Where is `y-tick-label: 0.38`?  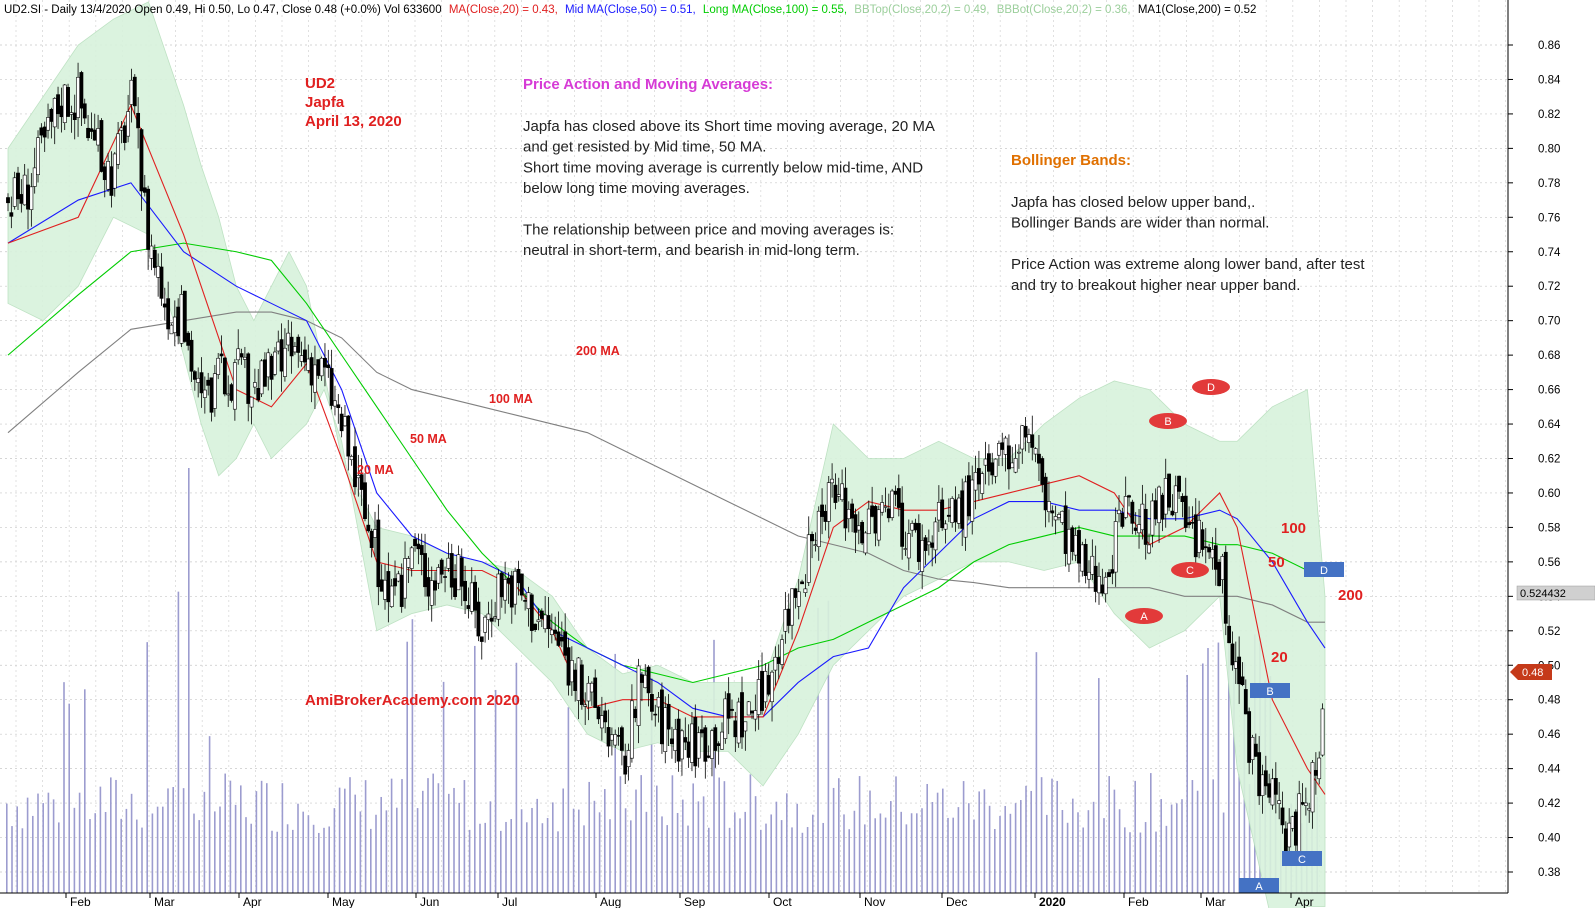
y-tick-label: 0.38 is located at coordinates (1549, 873).